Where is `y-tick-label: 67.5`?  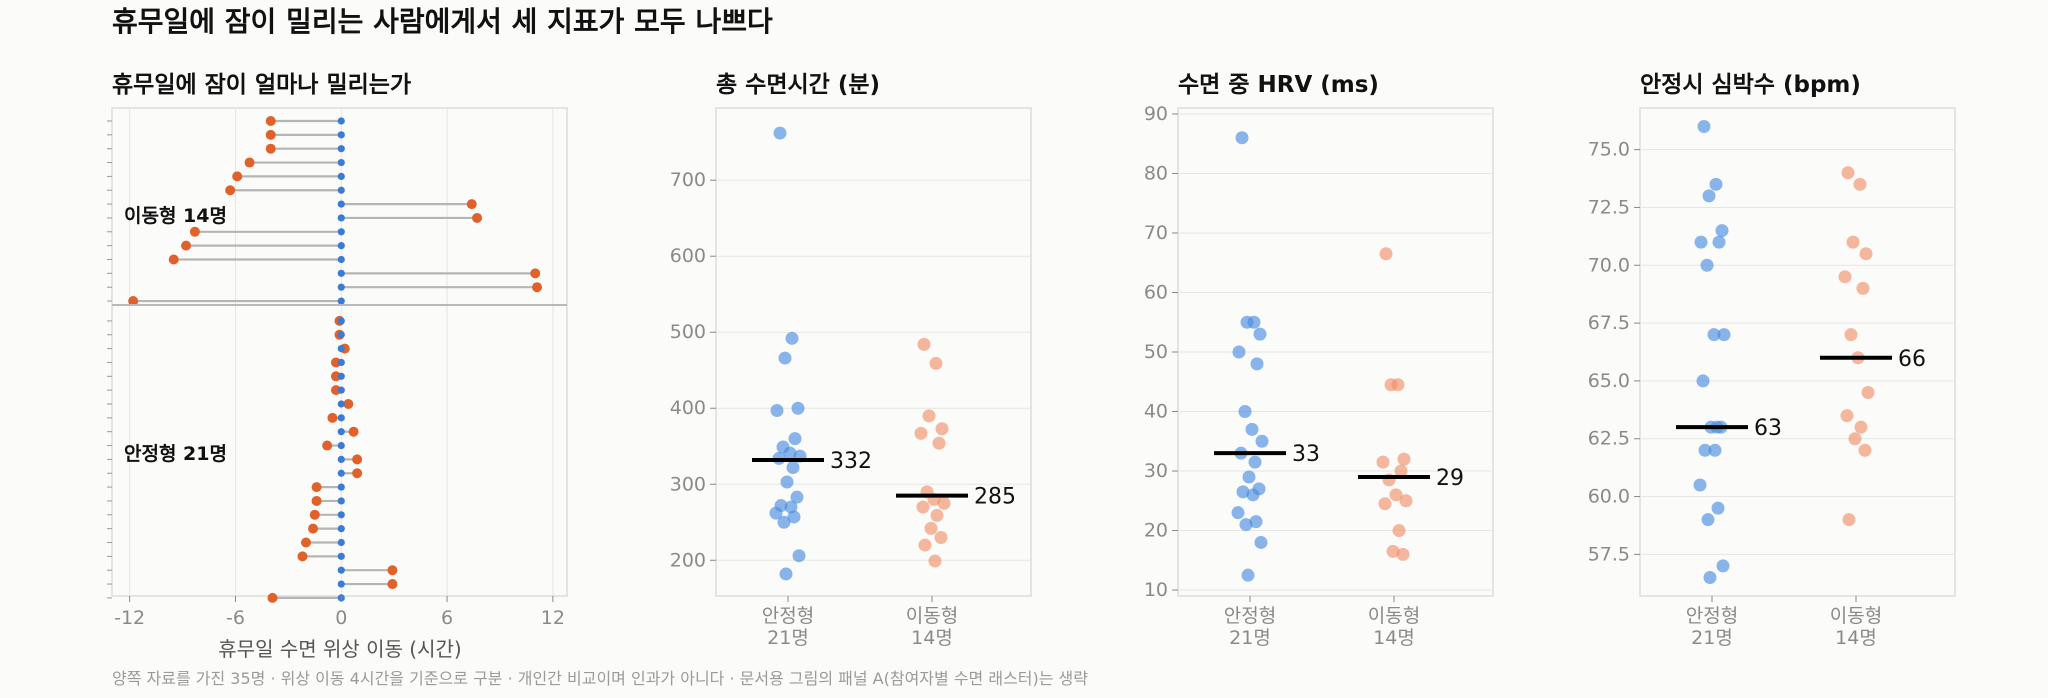 y-tick-label: 67.5 is located at coordinates (1609, 323).